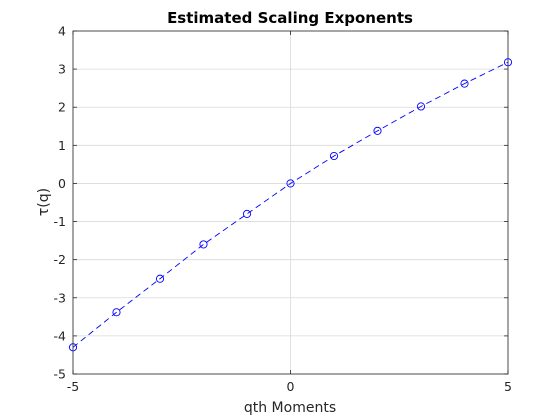 The width and height of the screenshot is (560, 420). Describe the element at coordinates (62, 69) in the screenshot. I see `y-tick-label: 3` at that location.